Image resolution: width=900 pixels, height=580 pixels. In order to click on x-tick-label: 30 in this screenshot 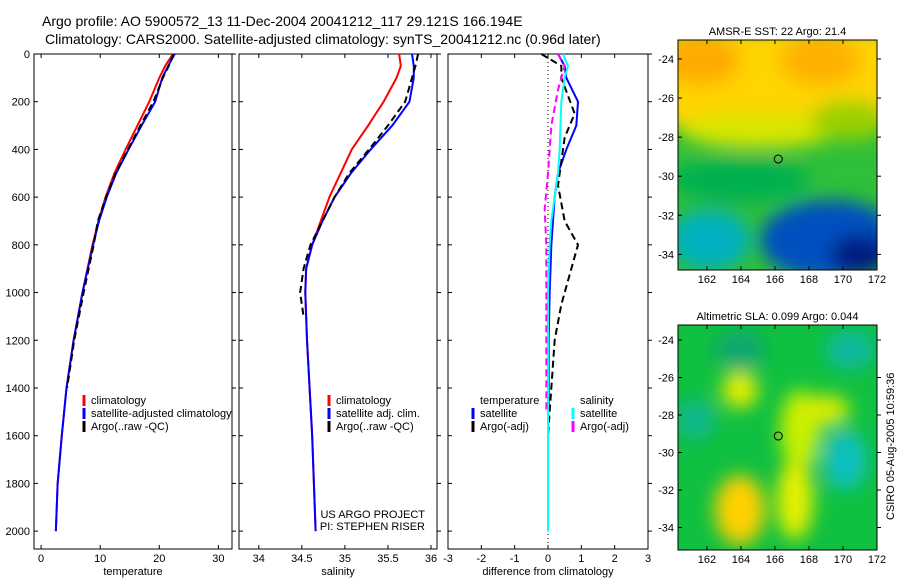, I will do `click(218, 559)`.